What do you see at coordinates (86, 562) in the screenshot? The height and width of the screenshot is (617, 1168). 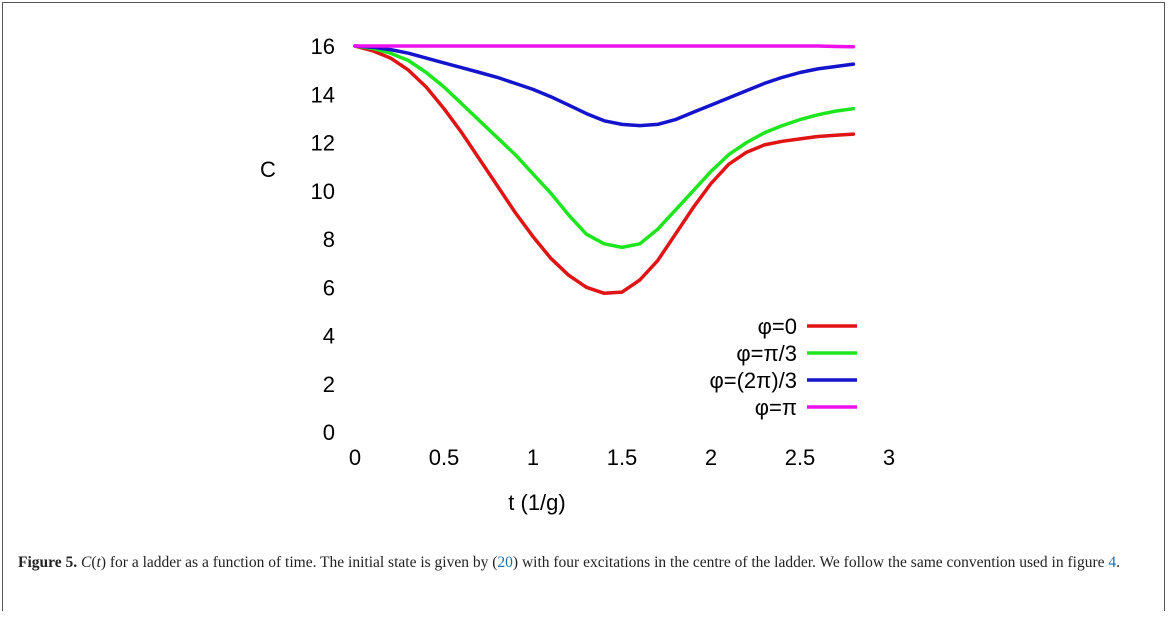 I see `caption-italic-c: C` at bounding box center [86, 562].